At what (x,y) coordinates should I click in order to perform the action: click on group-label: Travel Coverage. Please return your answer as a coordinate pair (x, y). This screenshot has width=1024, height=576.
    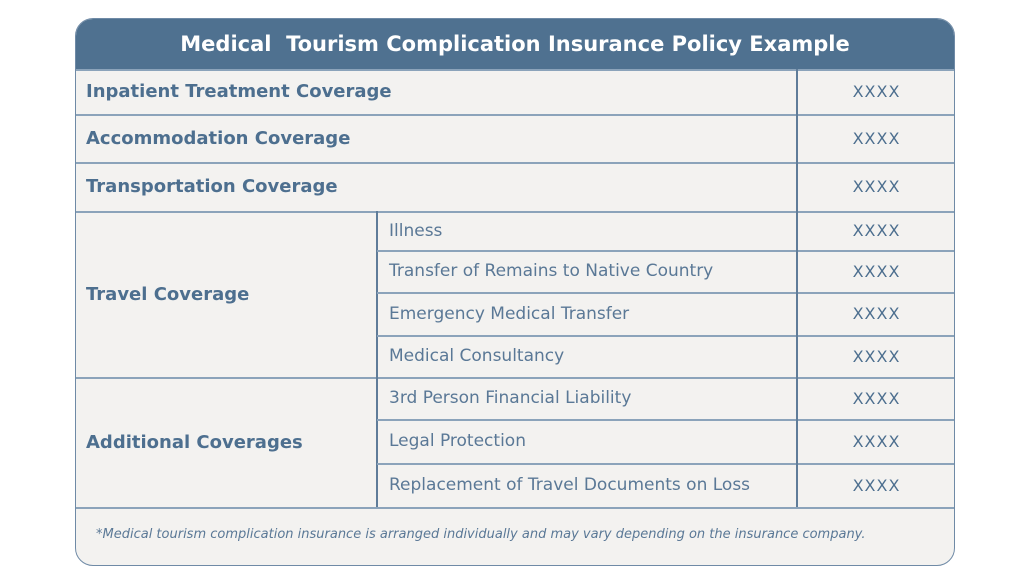
    Looking at the image, I should click on (168, 294).